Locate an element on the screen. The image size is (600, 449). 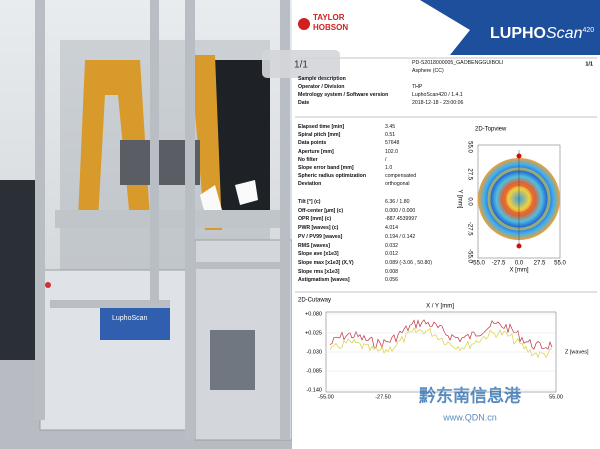
y-tick-label: -55.0 is located at coordinates (469, 256).